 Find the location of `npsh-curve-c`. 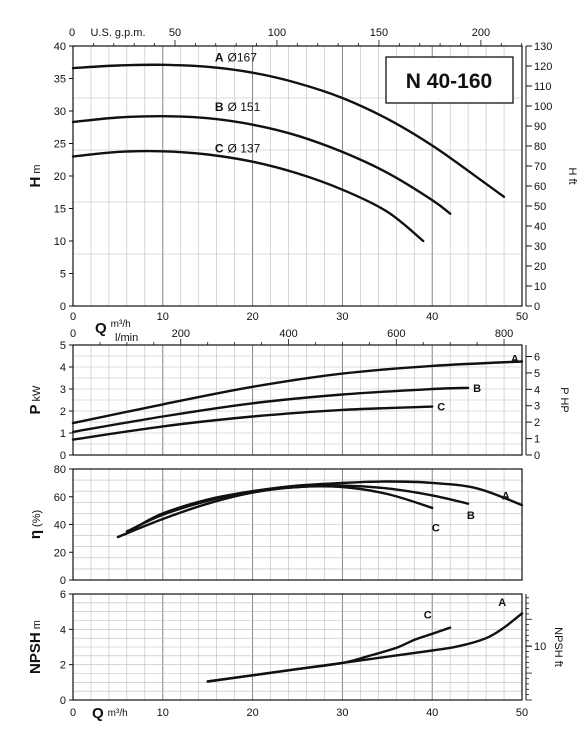

npsh-curve-c is located at coordinates (329, 654).